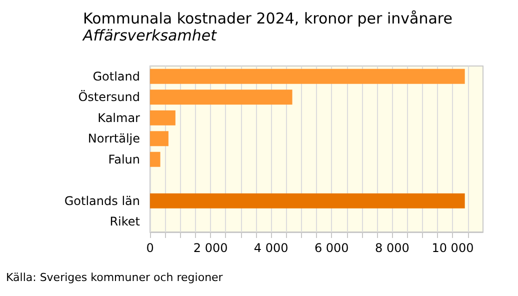 The width and height of the screenshot is (518, 296). I want to click on x-tick-label: 4 000, so click(271, 248).